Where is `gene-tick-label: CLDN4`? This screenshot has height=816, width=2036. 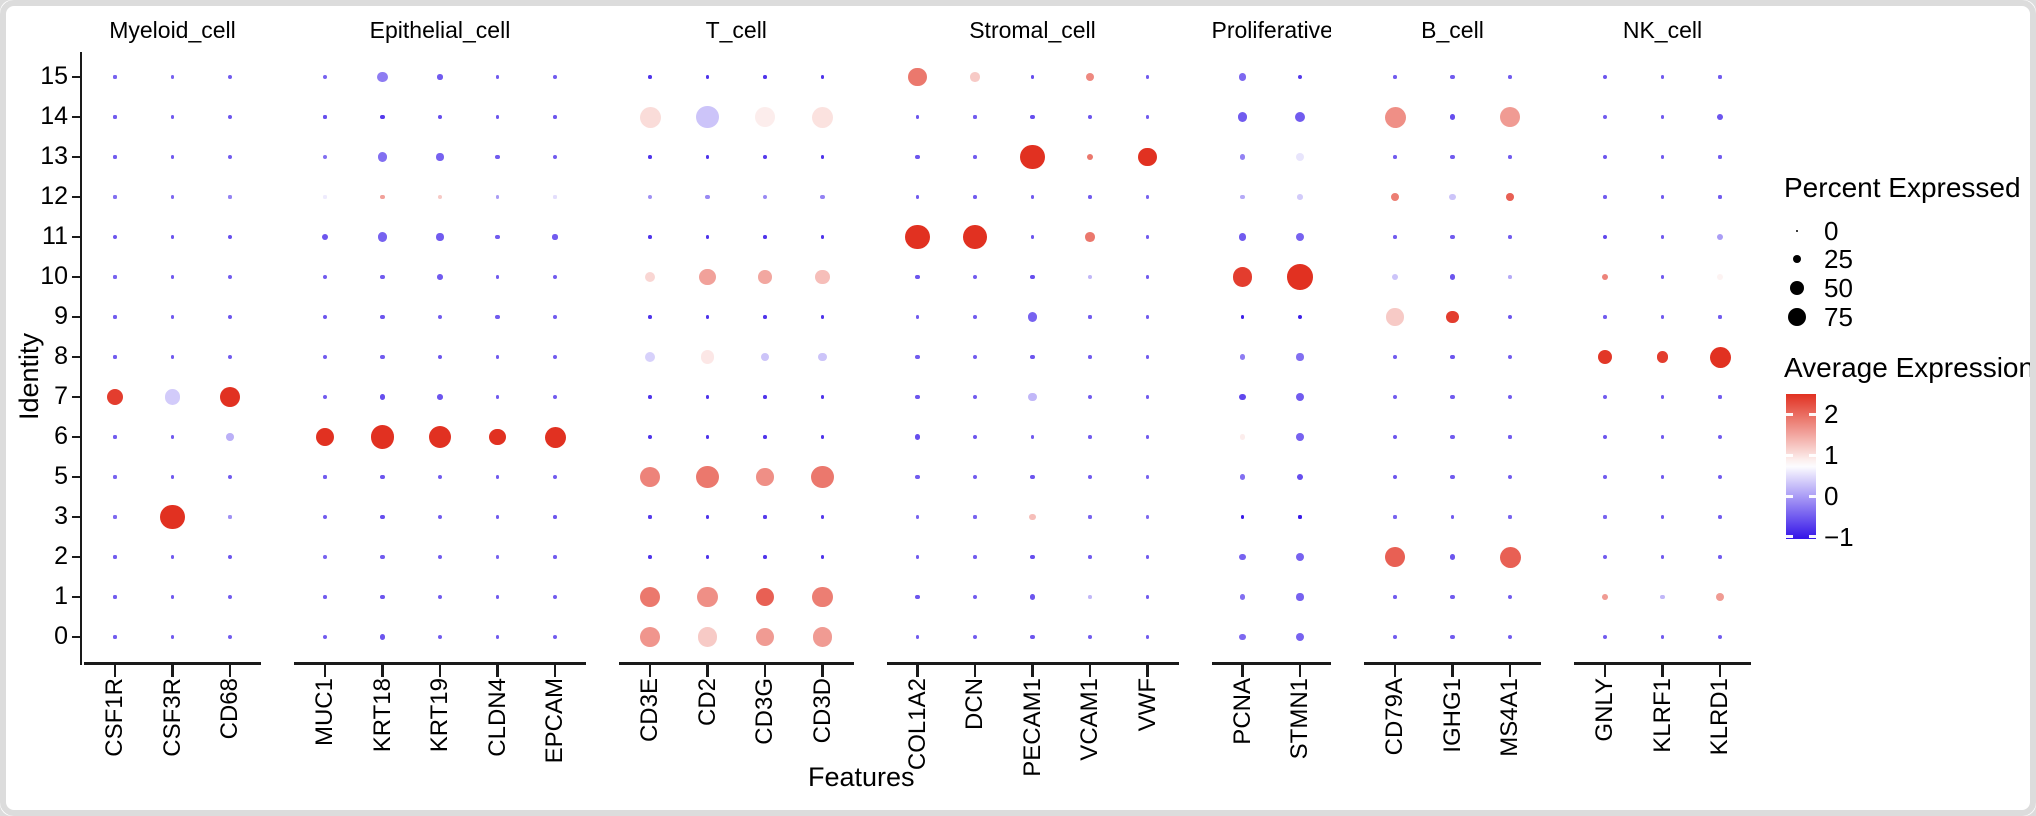
gene-tick-label: CLDN4 is located at coordinates (497, 717).